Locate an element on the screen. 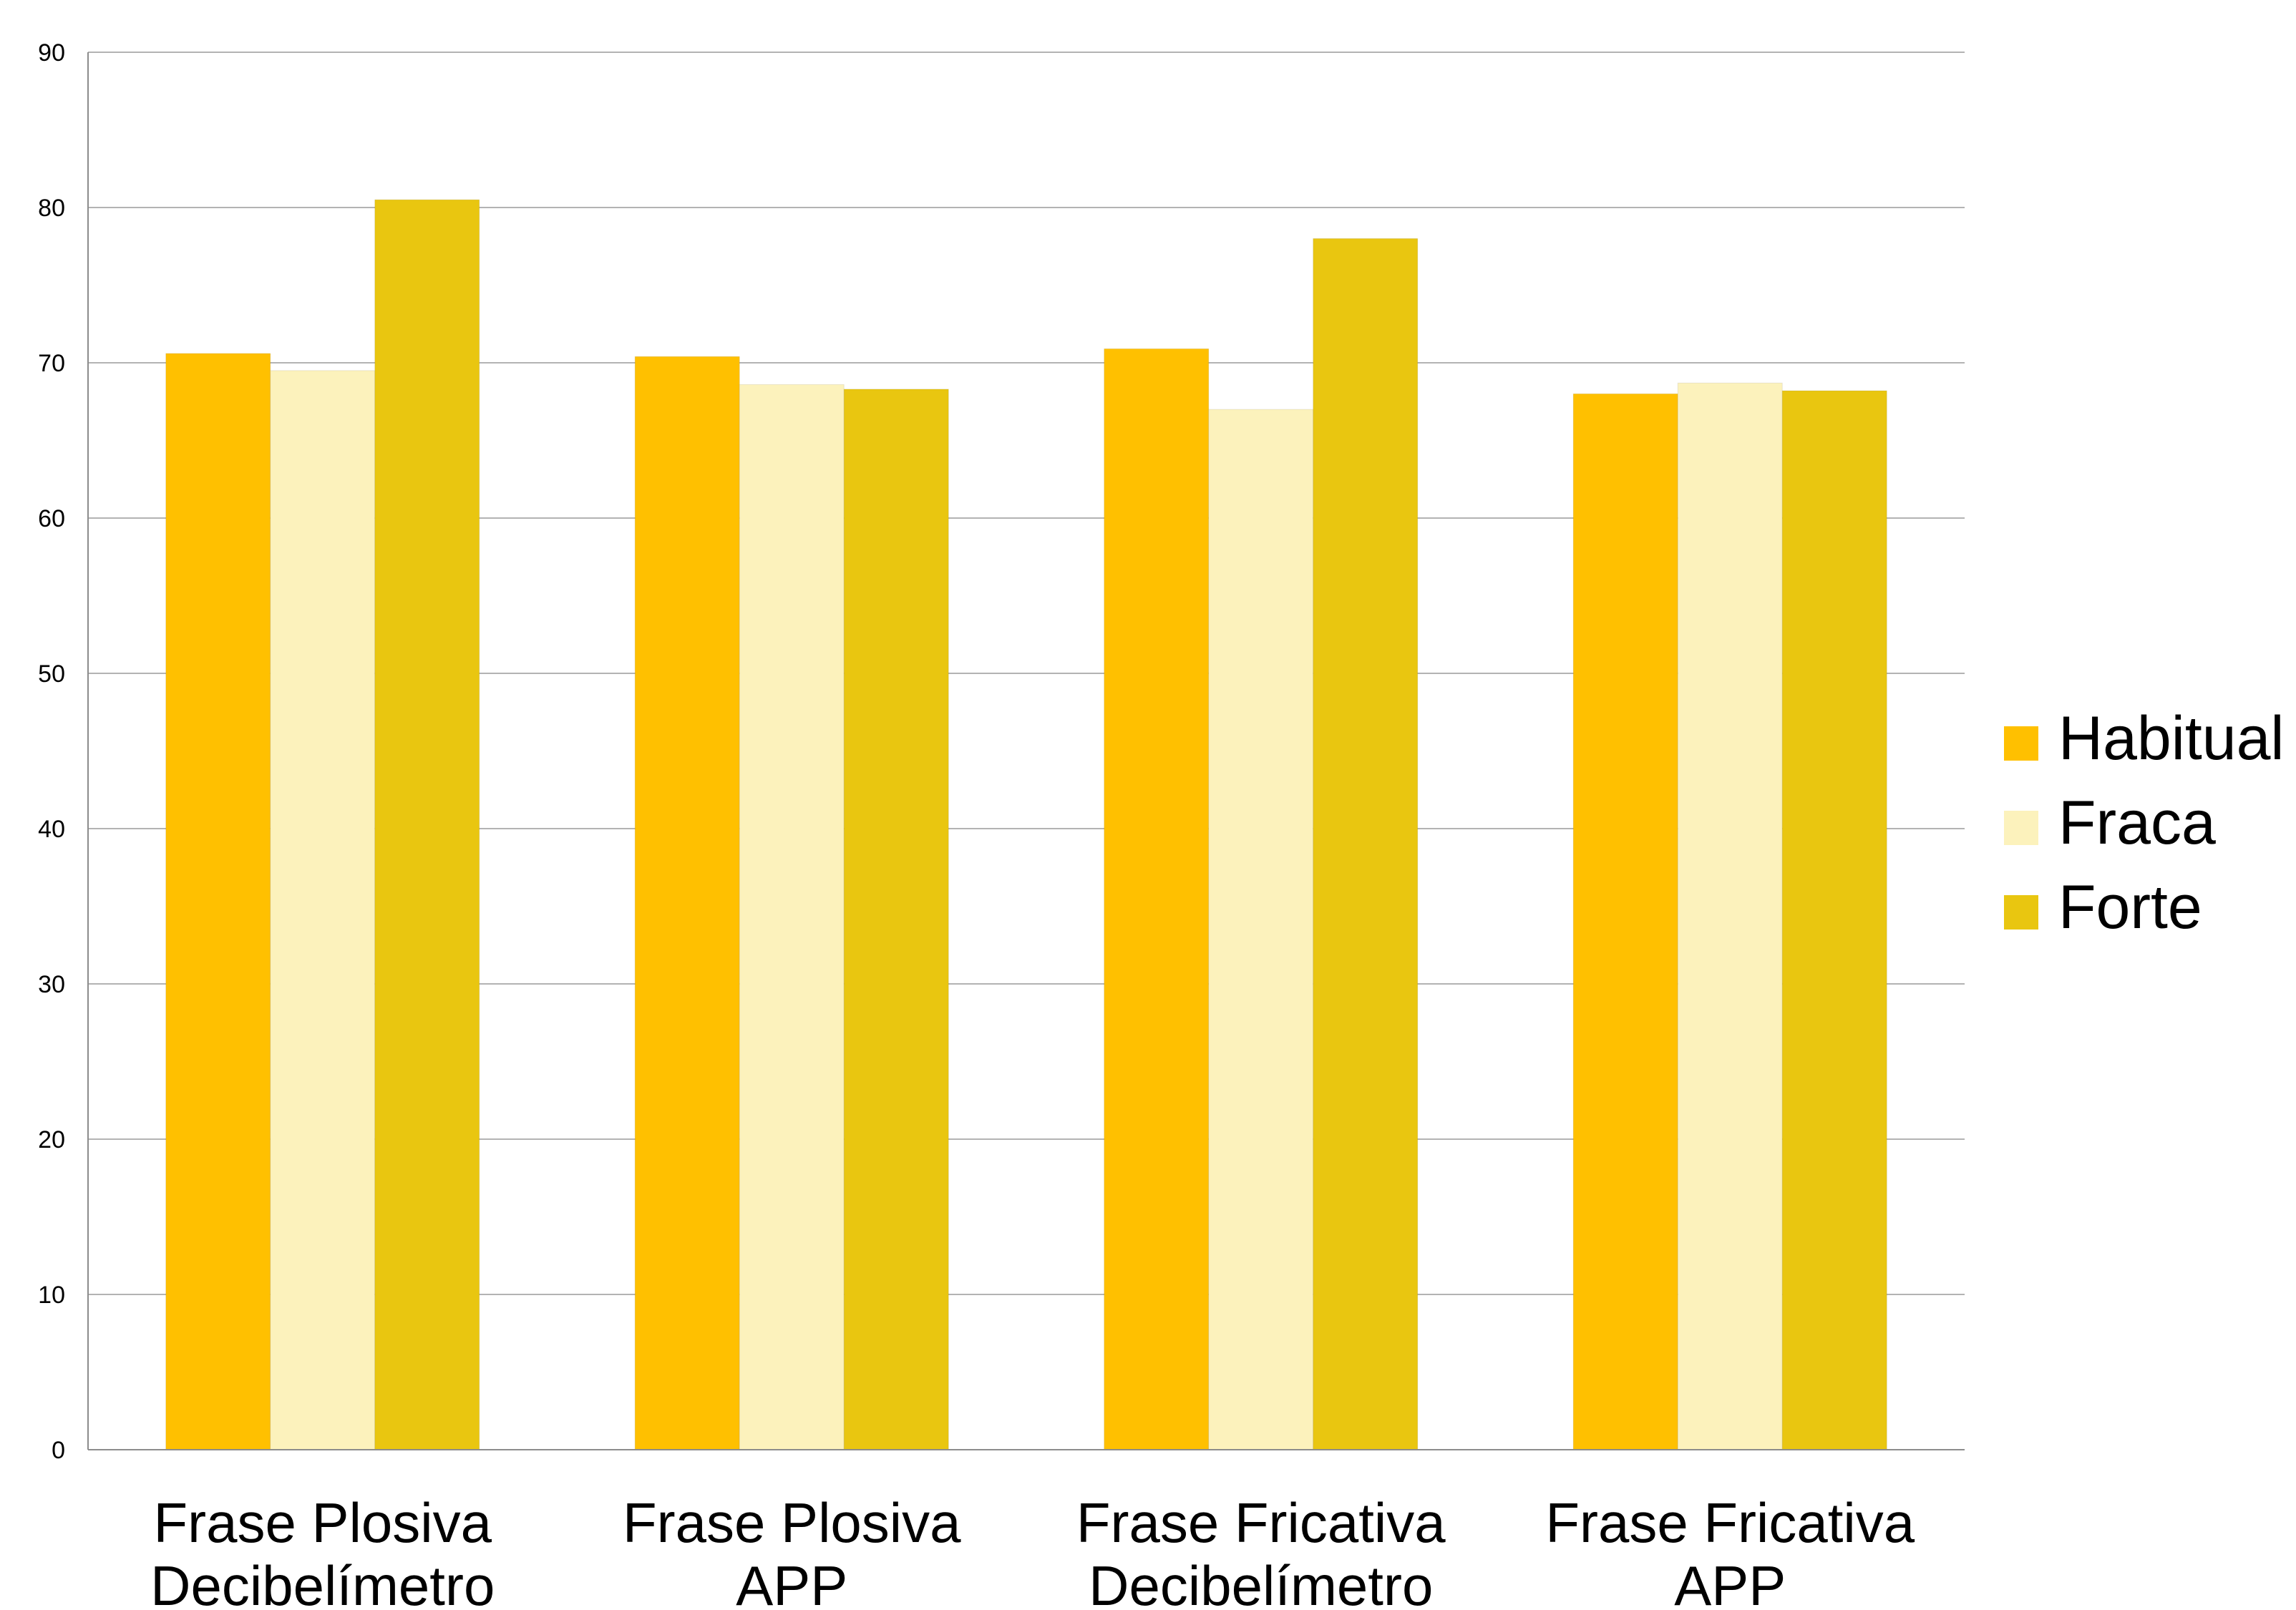 The height and width of the screenshot is (1610, 2296). legend-swatch-fraca is located at coordinates (2021, 828).